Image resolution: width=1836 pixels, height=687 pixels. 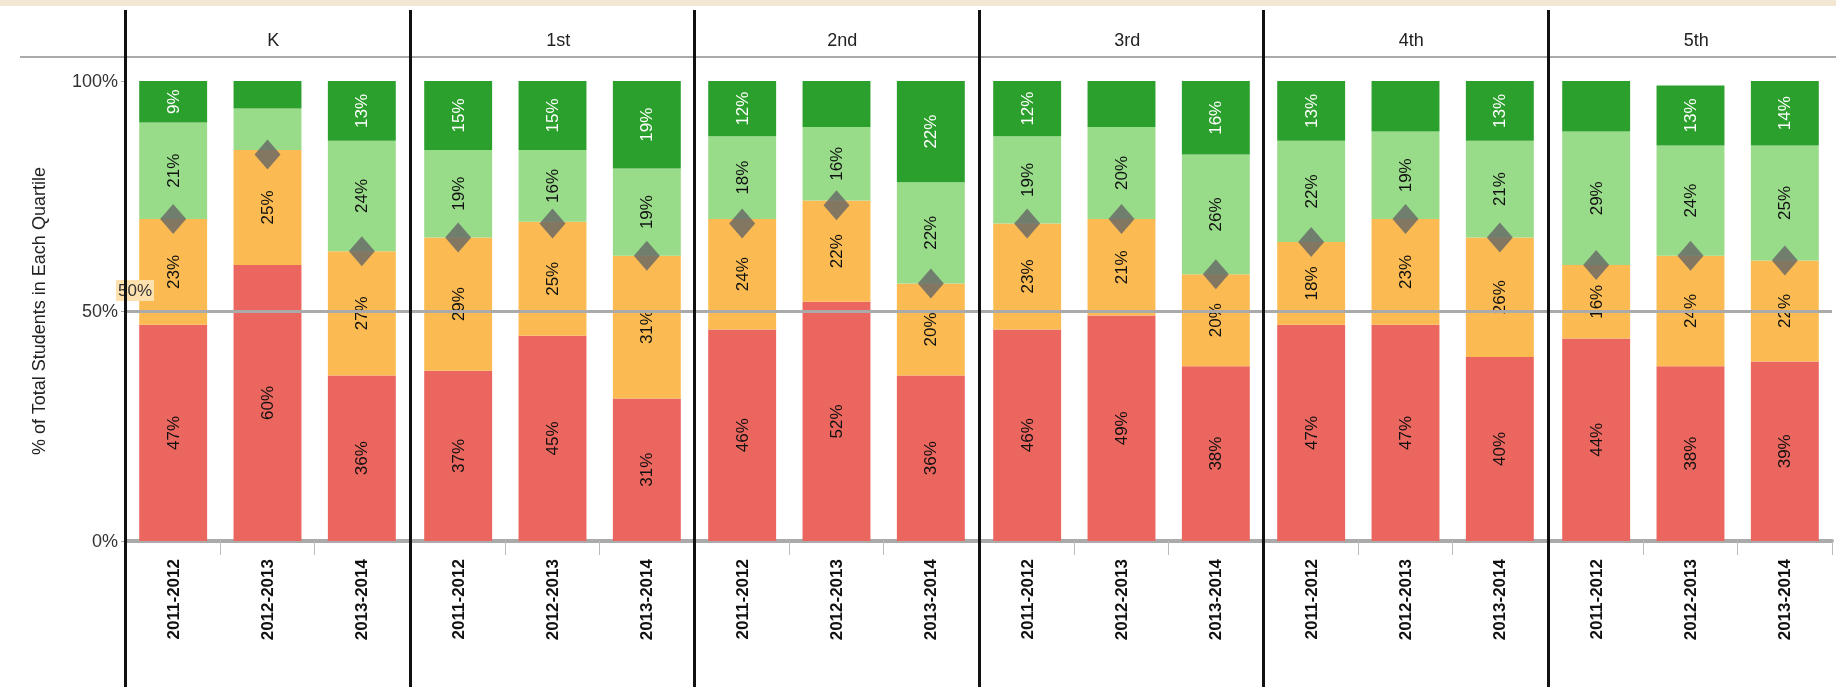 I want to click on data-label: 45%, so click(x=552, y=438).